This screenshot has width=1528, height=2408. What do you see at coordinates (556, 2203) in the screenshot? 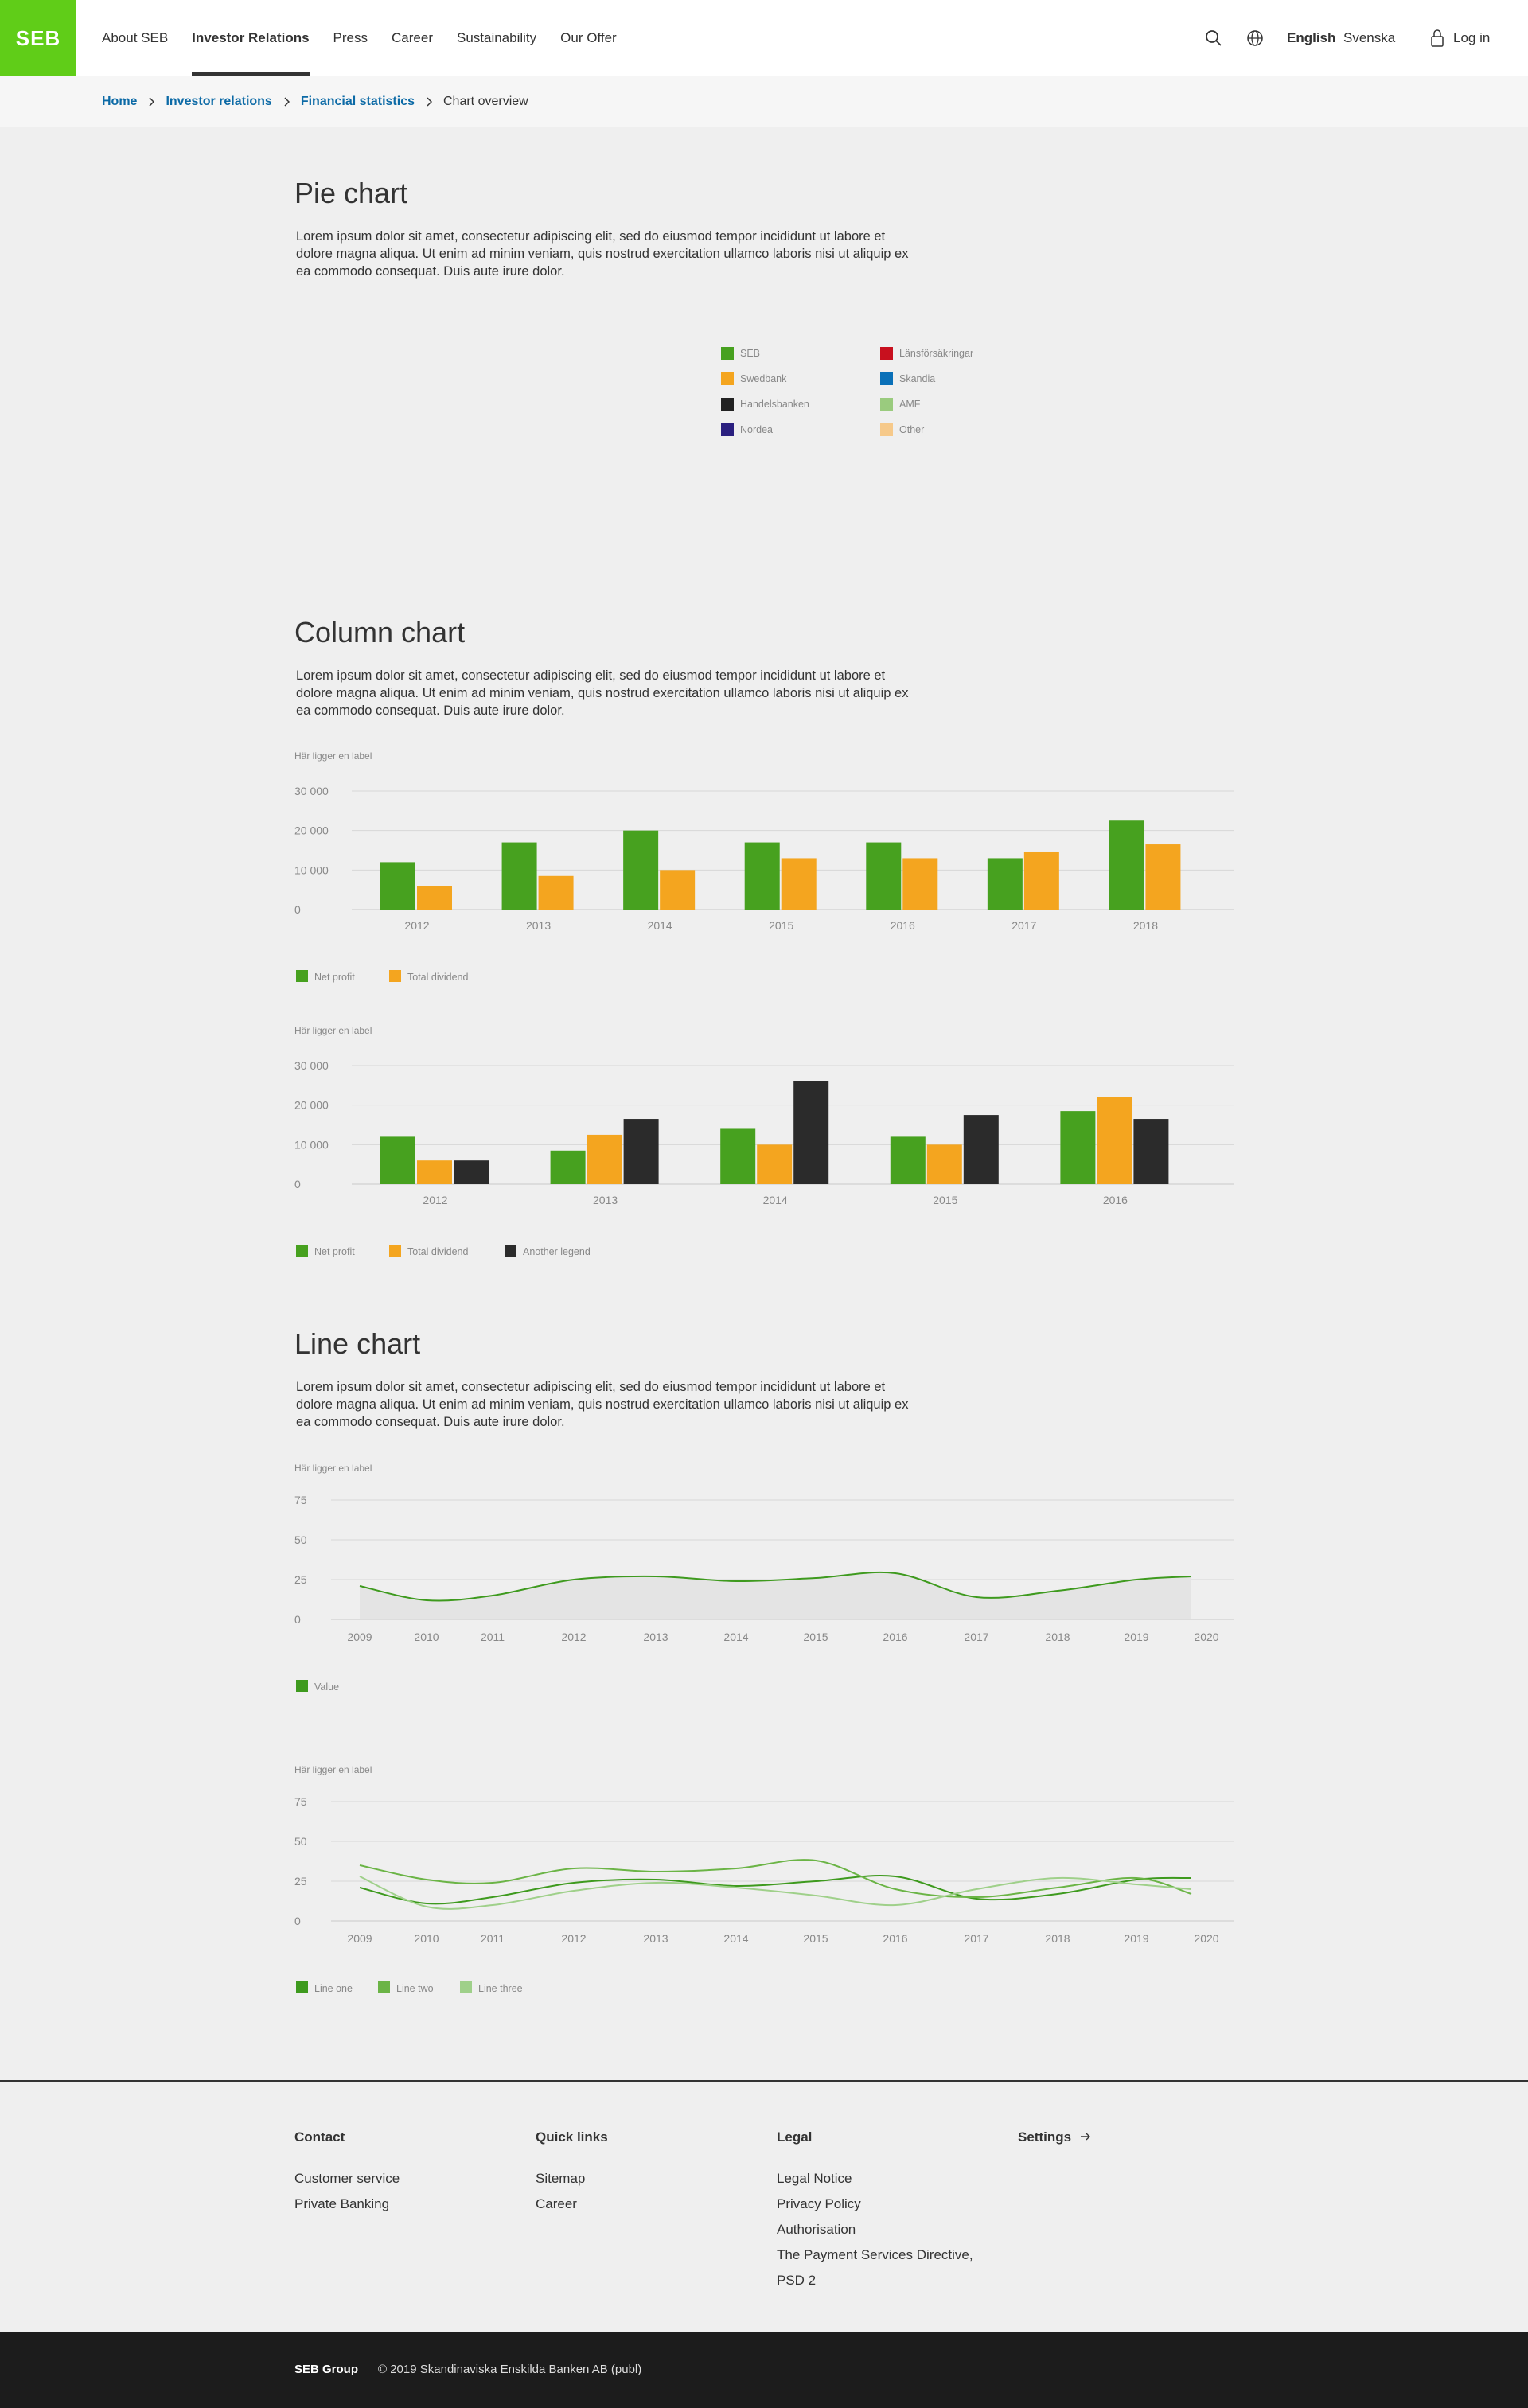
I see `footer-link-career: Career` at bounding box center [556, 2203].